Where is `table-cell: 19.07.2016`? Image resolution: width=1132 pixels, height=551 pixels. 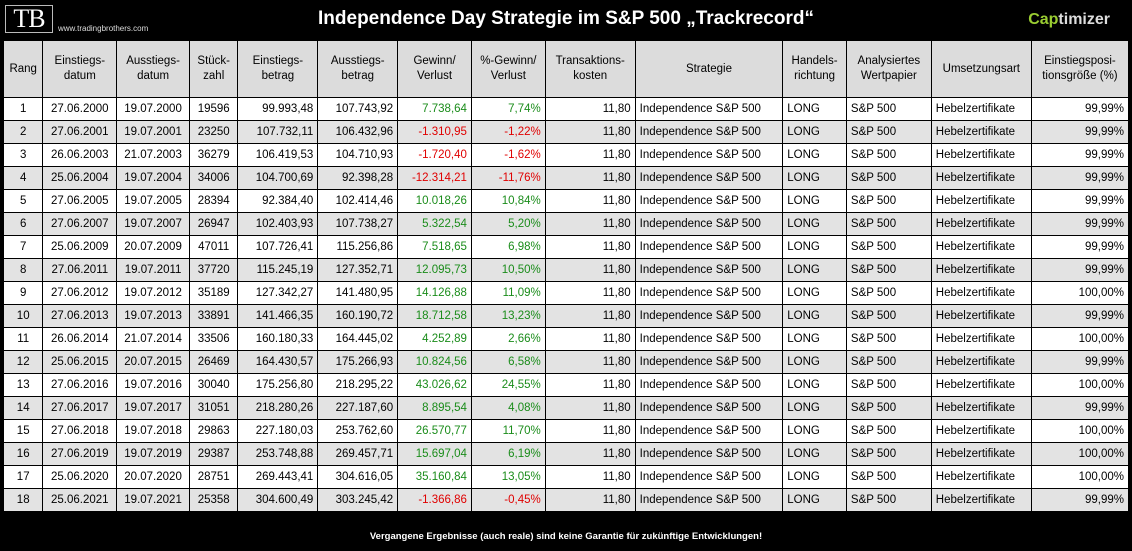
table-cell: 19.07.2016 is located at coordinates (153, 385).